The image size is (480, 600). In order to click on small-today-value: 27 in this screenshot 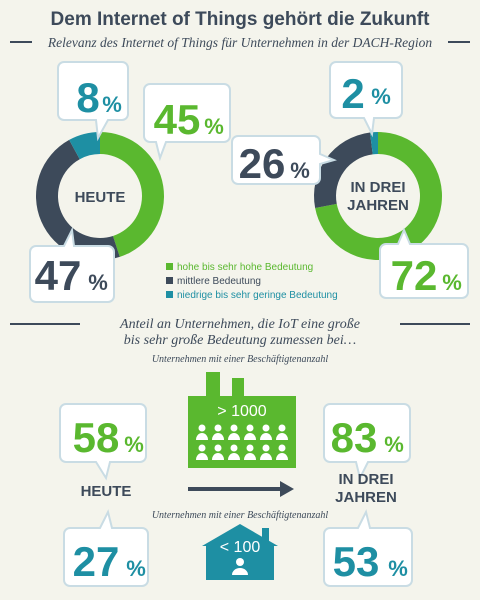, I will do `click(96, 561)`.